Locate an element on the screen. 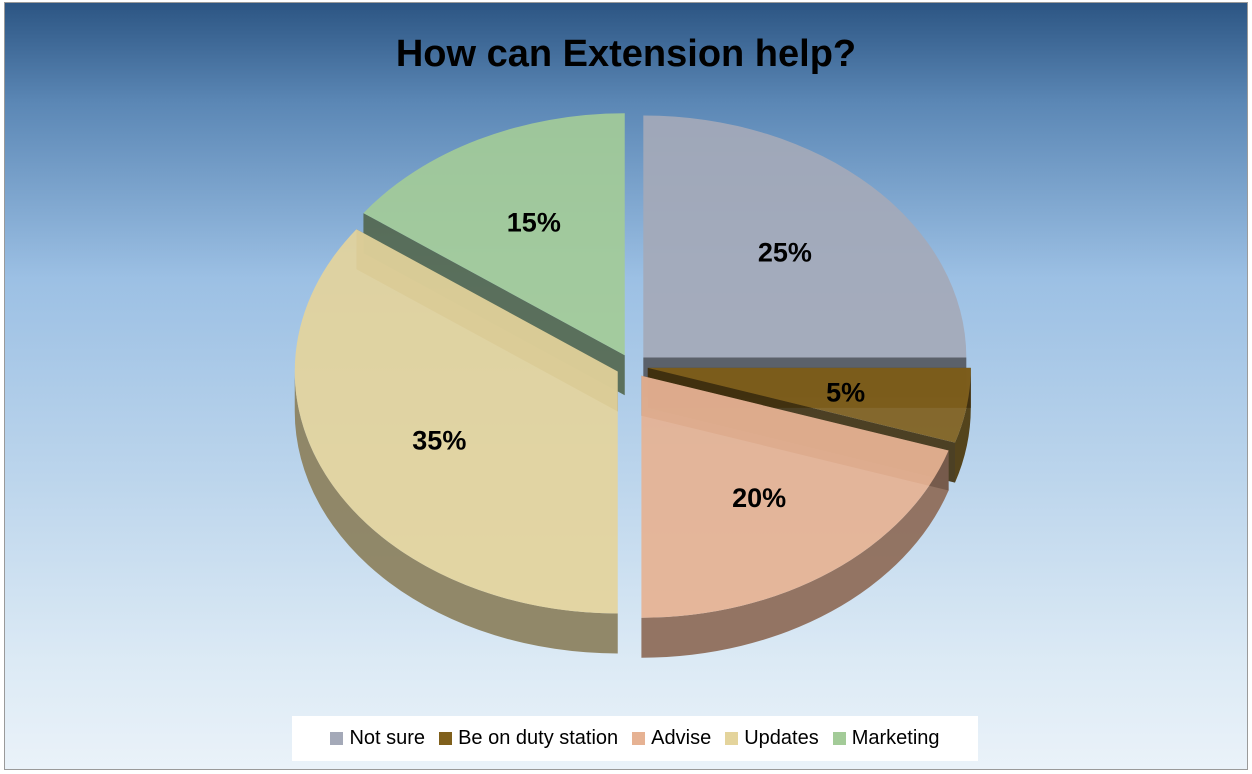  legend-label: Not sure is located at coordinates (387, 738).